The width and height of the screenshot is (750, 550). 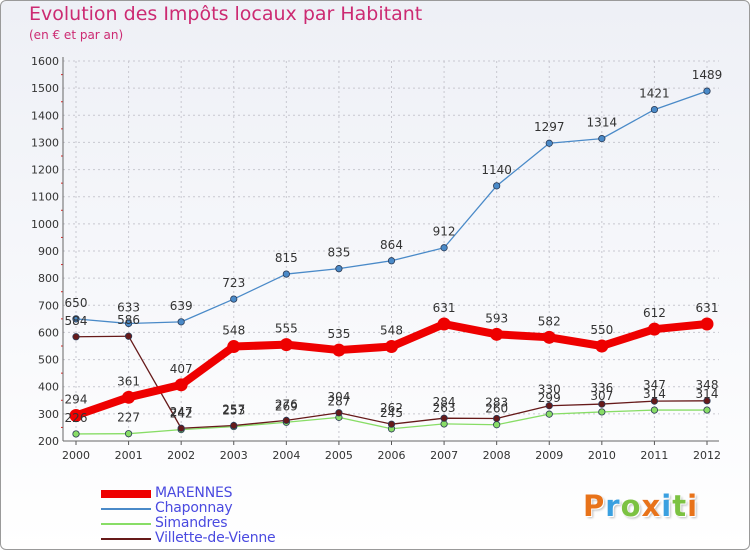 What do you see at coordinates (233, 410) in the screenshot?
I see `data-label-villette-de-vienne-2003: 257` at bounding box center [233, 410].